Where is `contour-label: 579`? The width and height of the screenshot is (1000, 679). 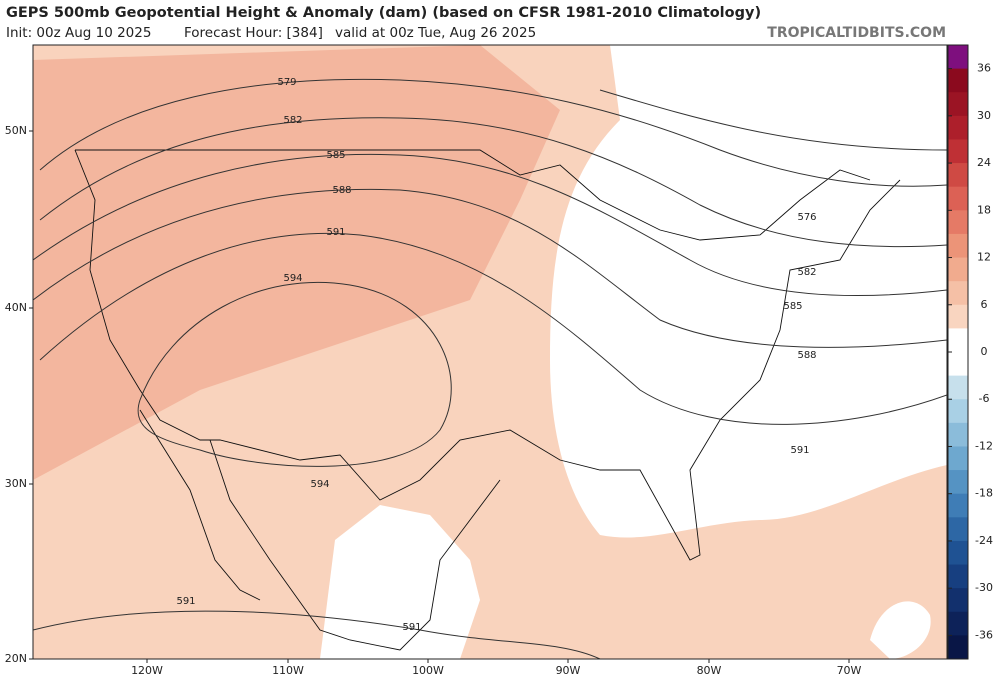 contour-label: 579 is located at coordinates (286, 82).